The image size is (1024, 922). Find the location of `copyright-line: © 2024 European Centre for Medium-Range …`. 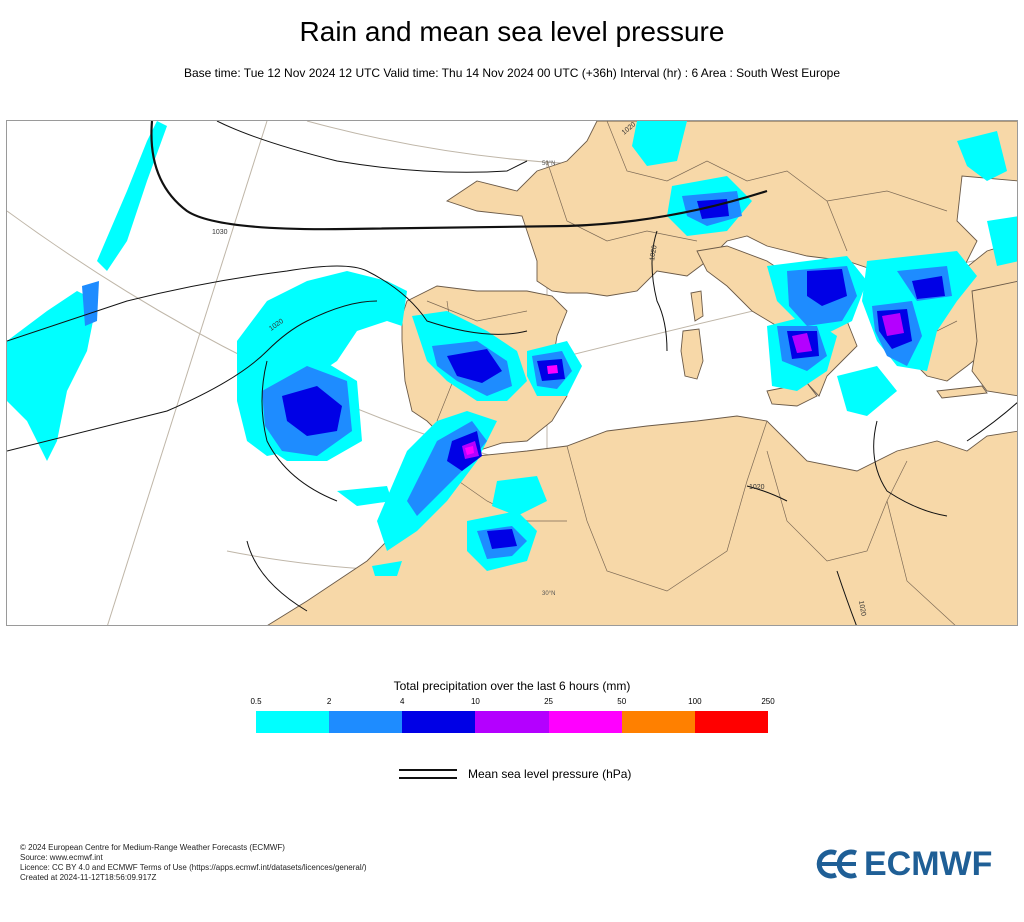

copyright-line: © 2024 European Centre for Medium-Range … is located at coordinates (152, 847).